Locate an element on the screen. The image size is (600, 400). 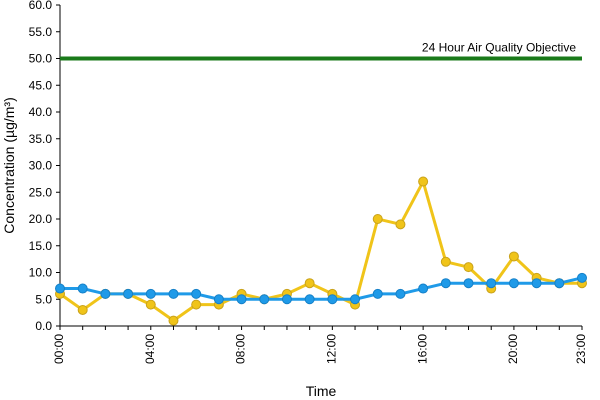
x-tick-label: 04:00 is located at coordinates (150, 349).